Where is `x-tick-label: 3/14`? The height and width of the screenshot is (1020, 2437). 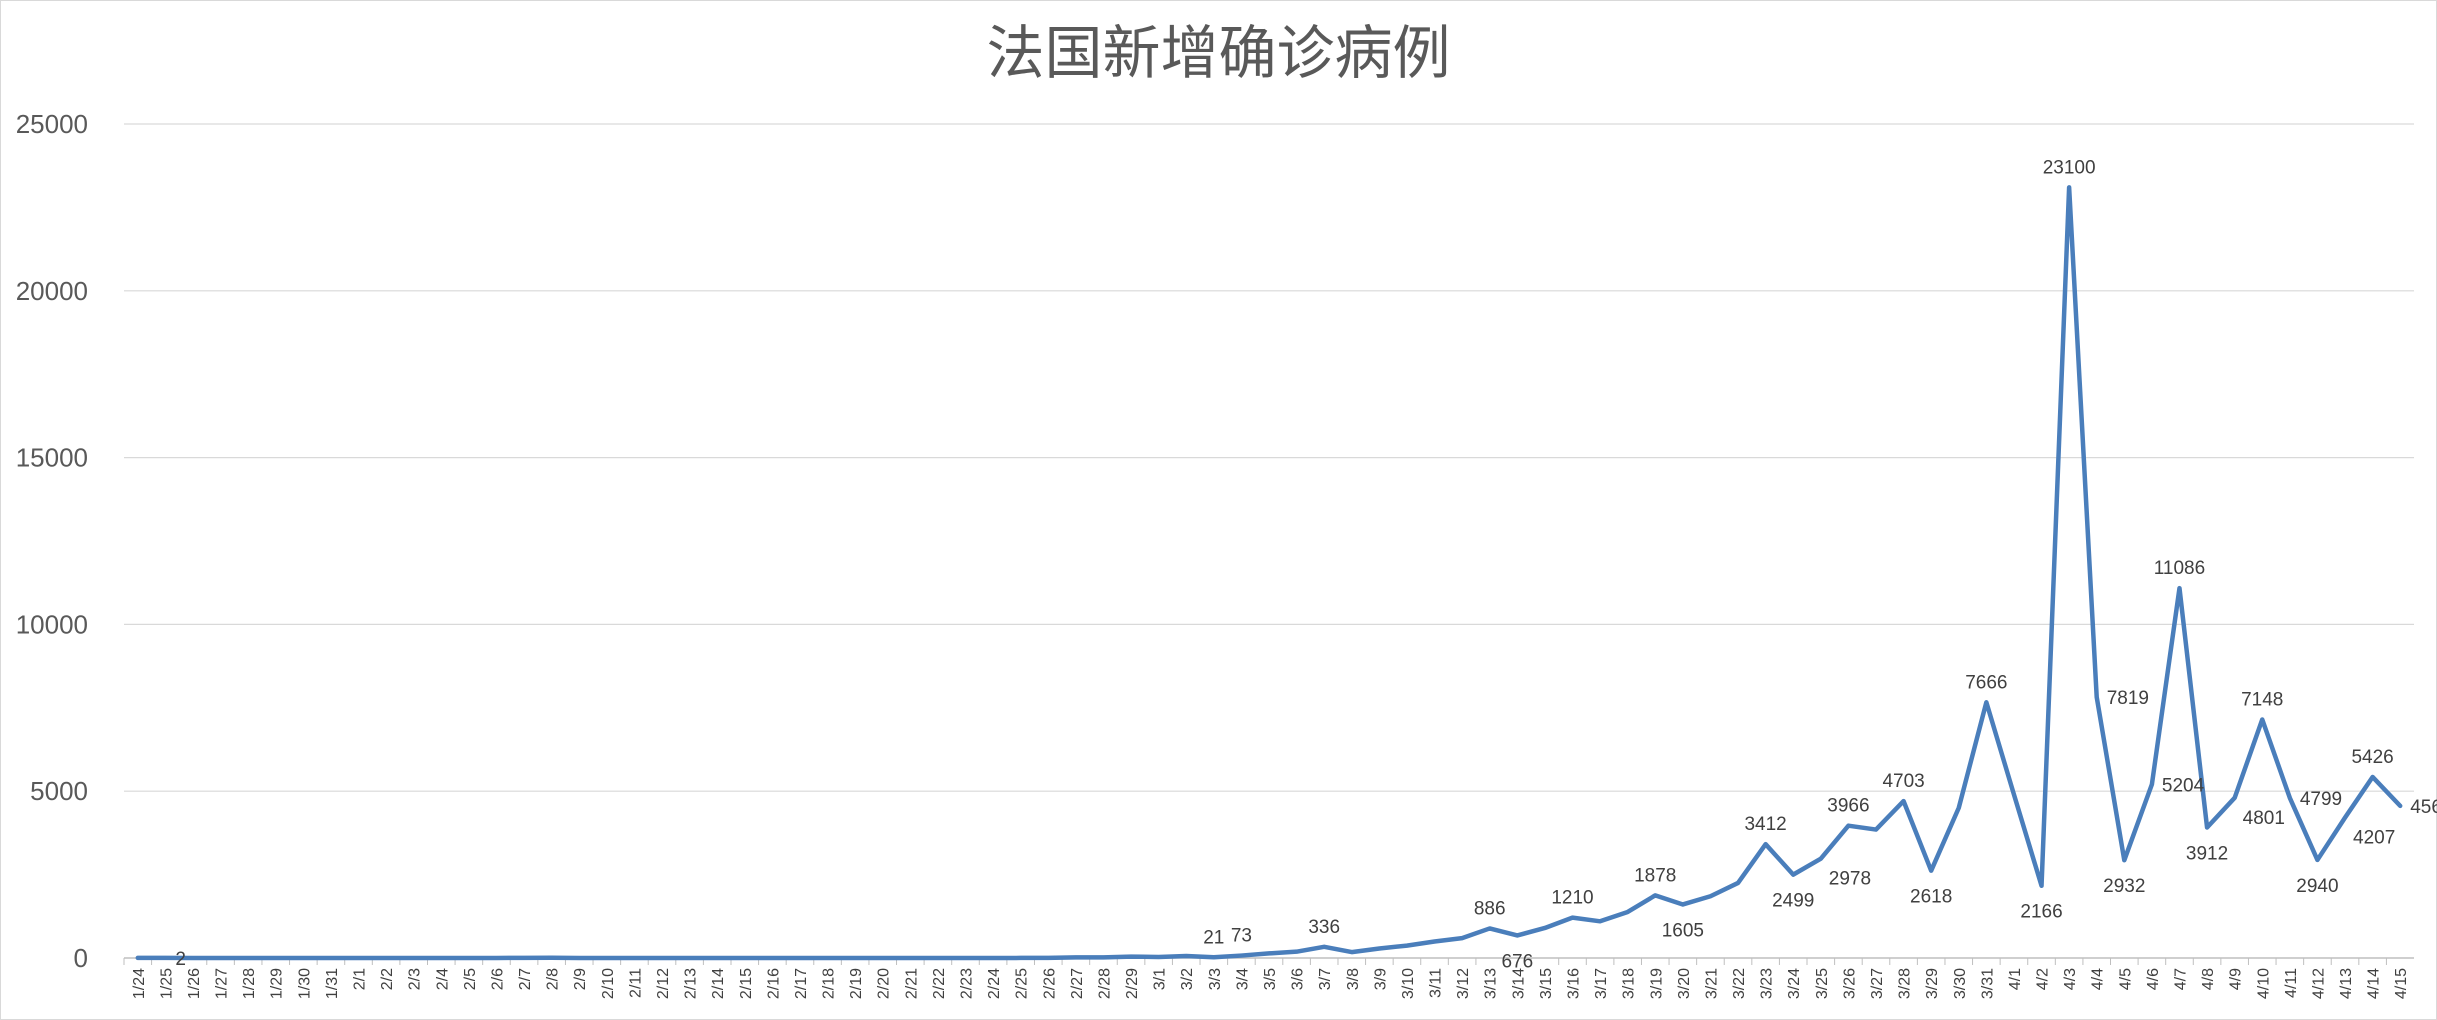
x-tick-label: 3/14 is located at coordinates (1518, 983).